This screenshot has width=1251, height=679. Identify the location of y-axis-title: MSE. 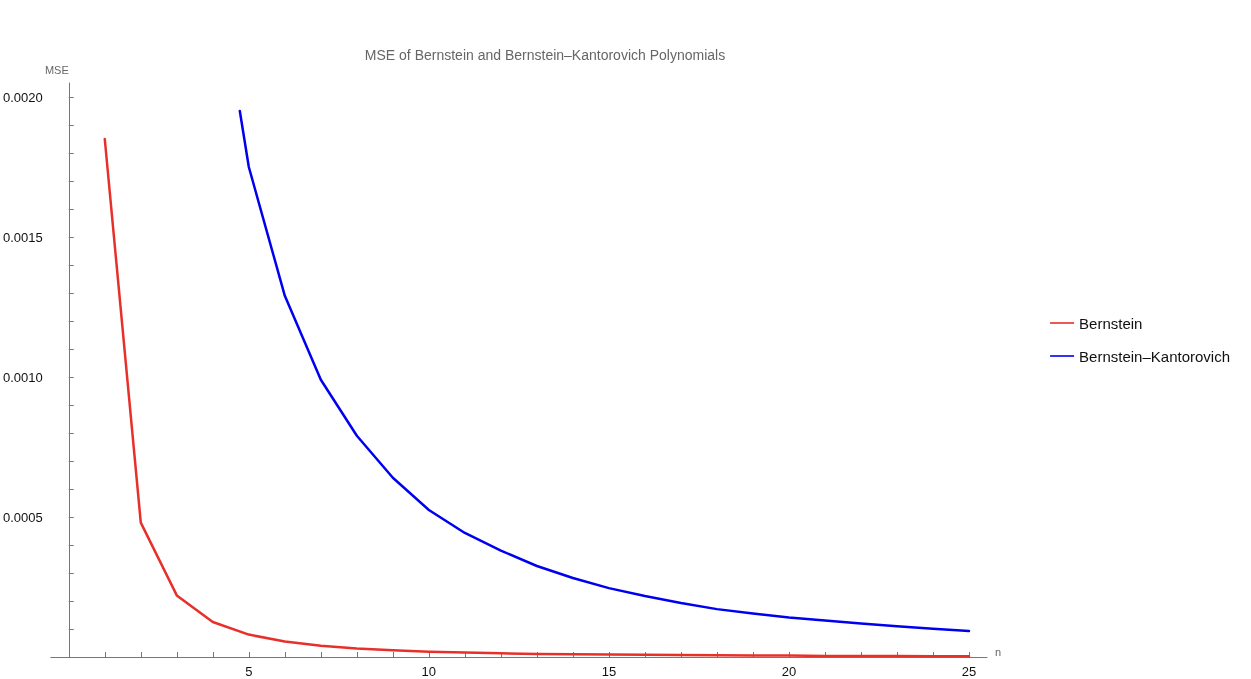
(56, 69).